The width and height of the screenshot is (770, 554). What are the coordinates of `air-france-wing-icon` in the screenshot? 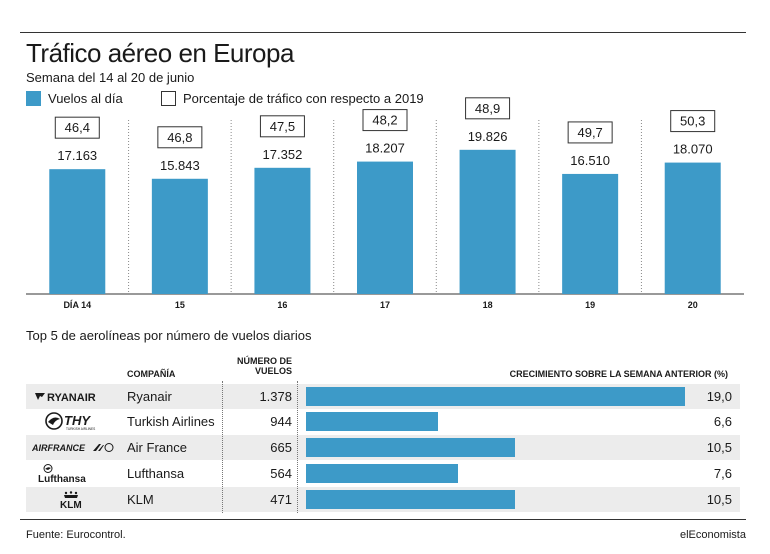 It's located at (103, 447).